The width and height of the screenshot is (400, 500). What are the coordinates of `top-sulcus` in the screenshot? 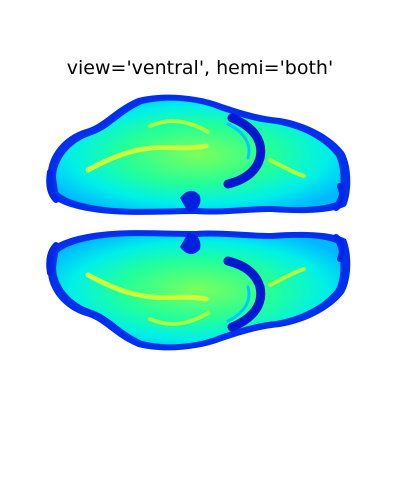 It's located at (244, 151).